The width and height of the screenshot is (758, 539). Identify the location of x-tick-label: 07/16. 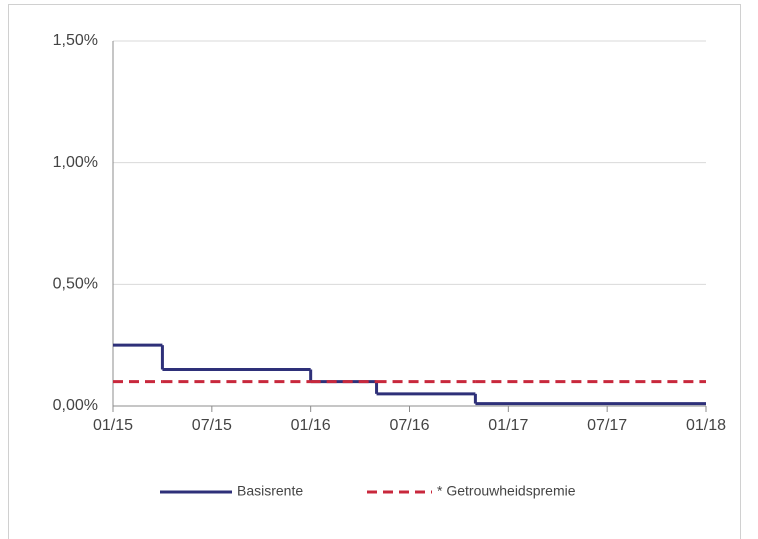
(409, 425).